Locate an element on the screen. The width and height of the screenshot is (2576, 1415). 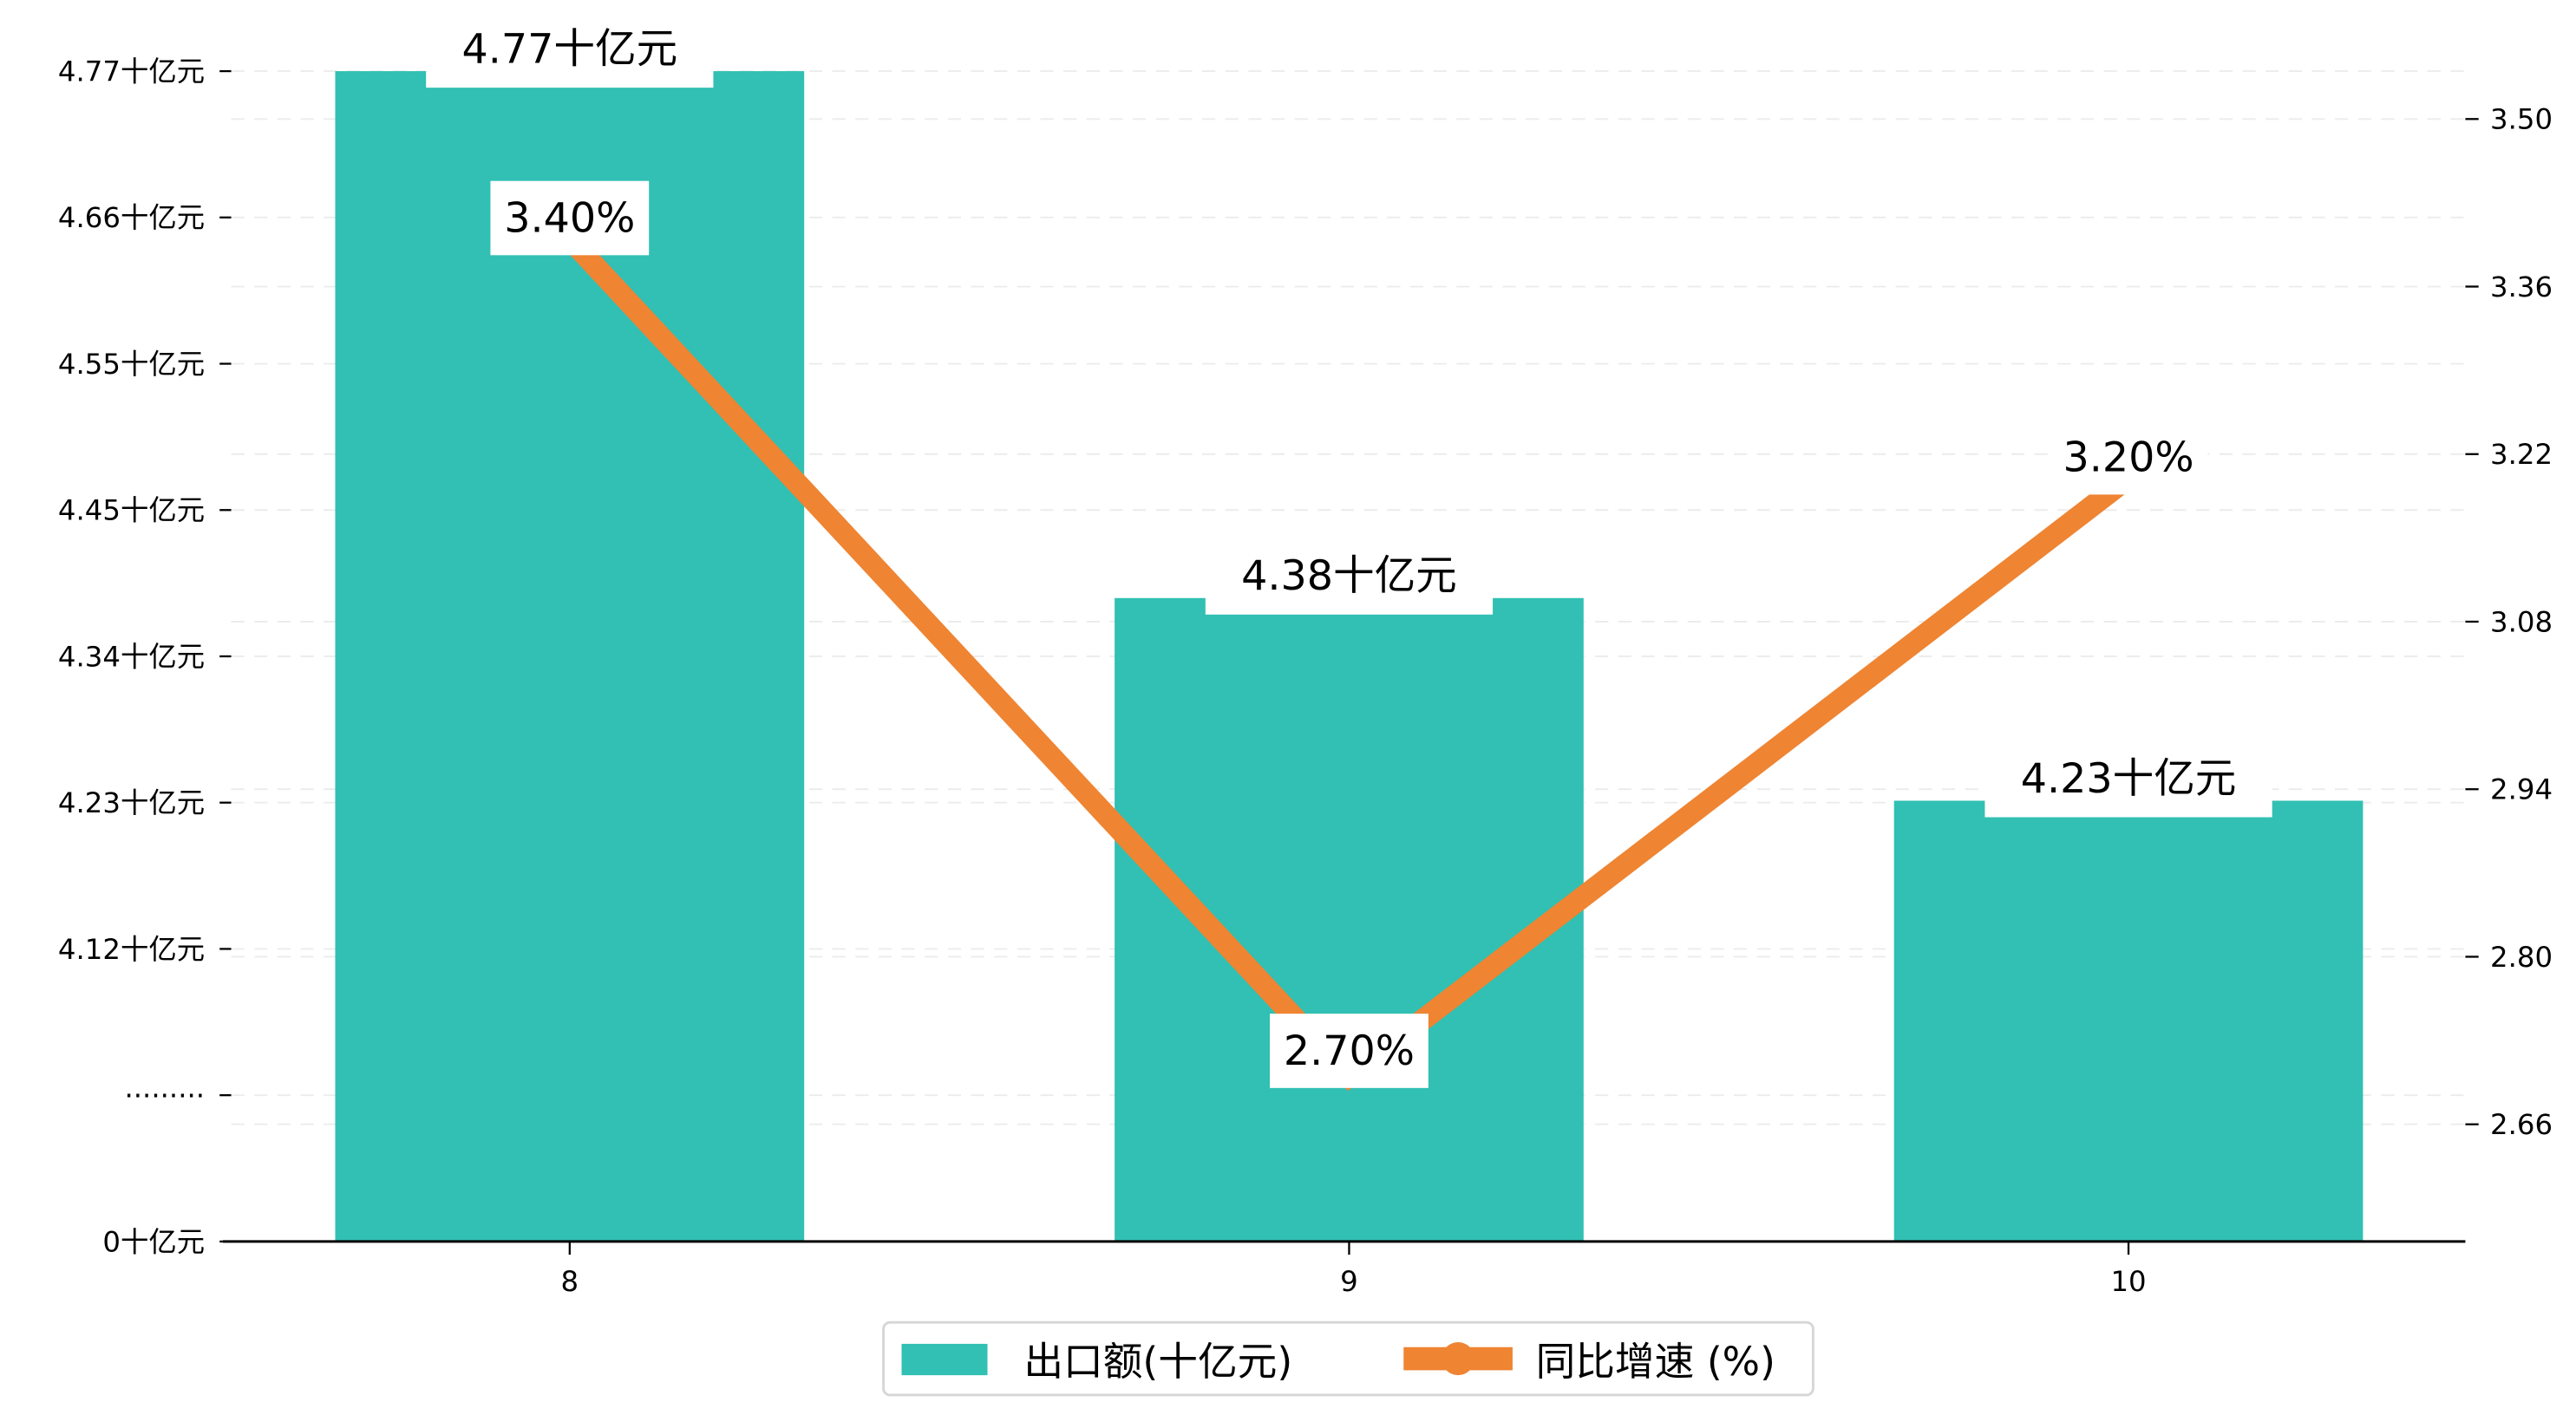
right-tick-label: 2.94 is located at coordinates (2521, 789).